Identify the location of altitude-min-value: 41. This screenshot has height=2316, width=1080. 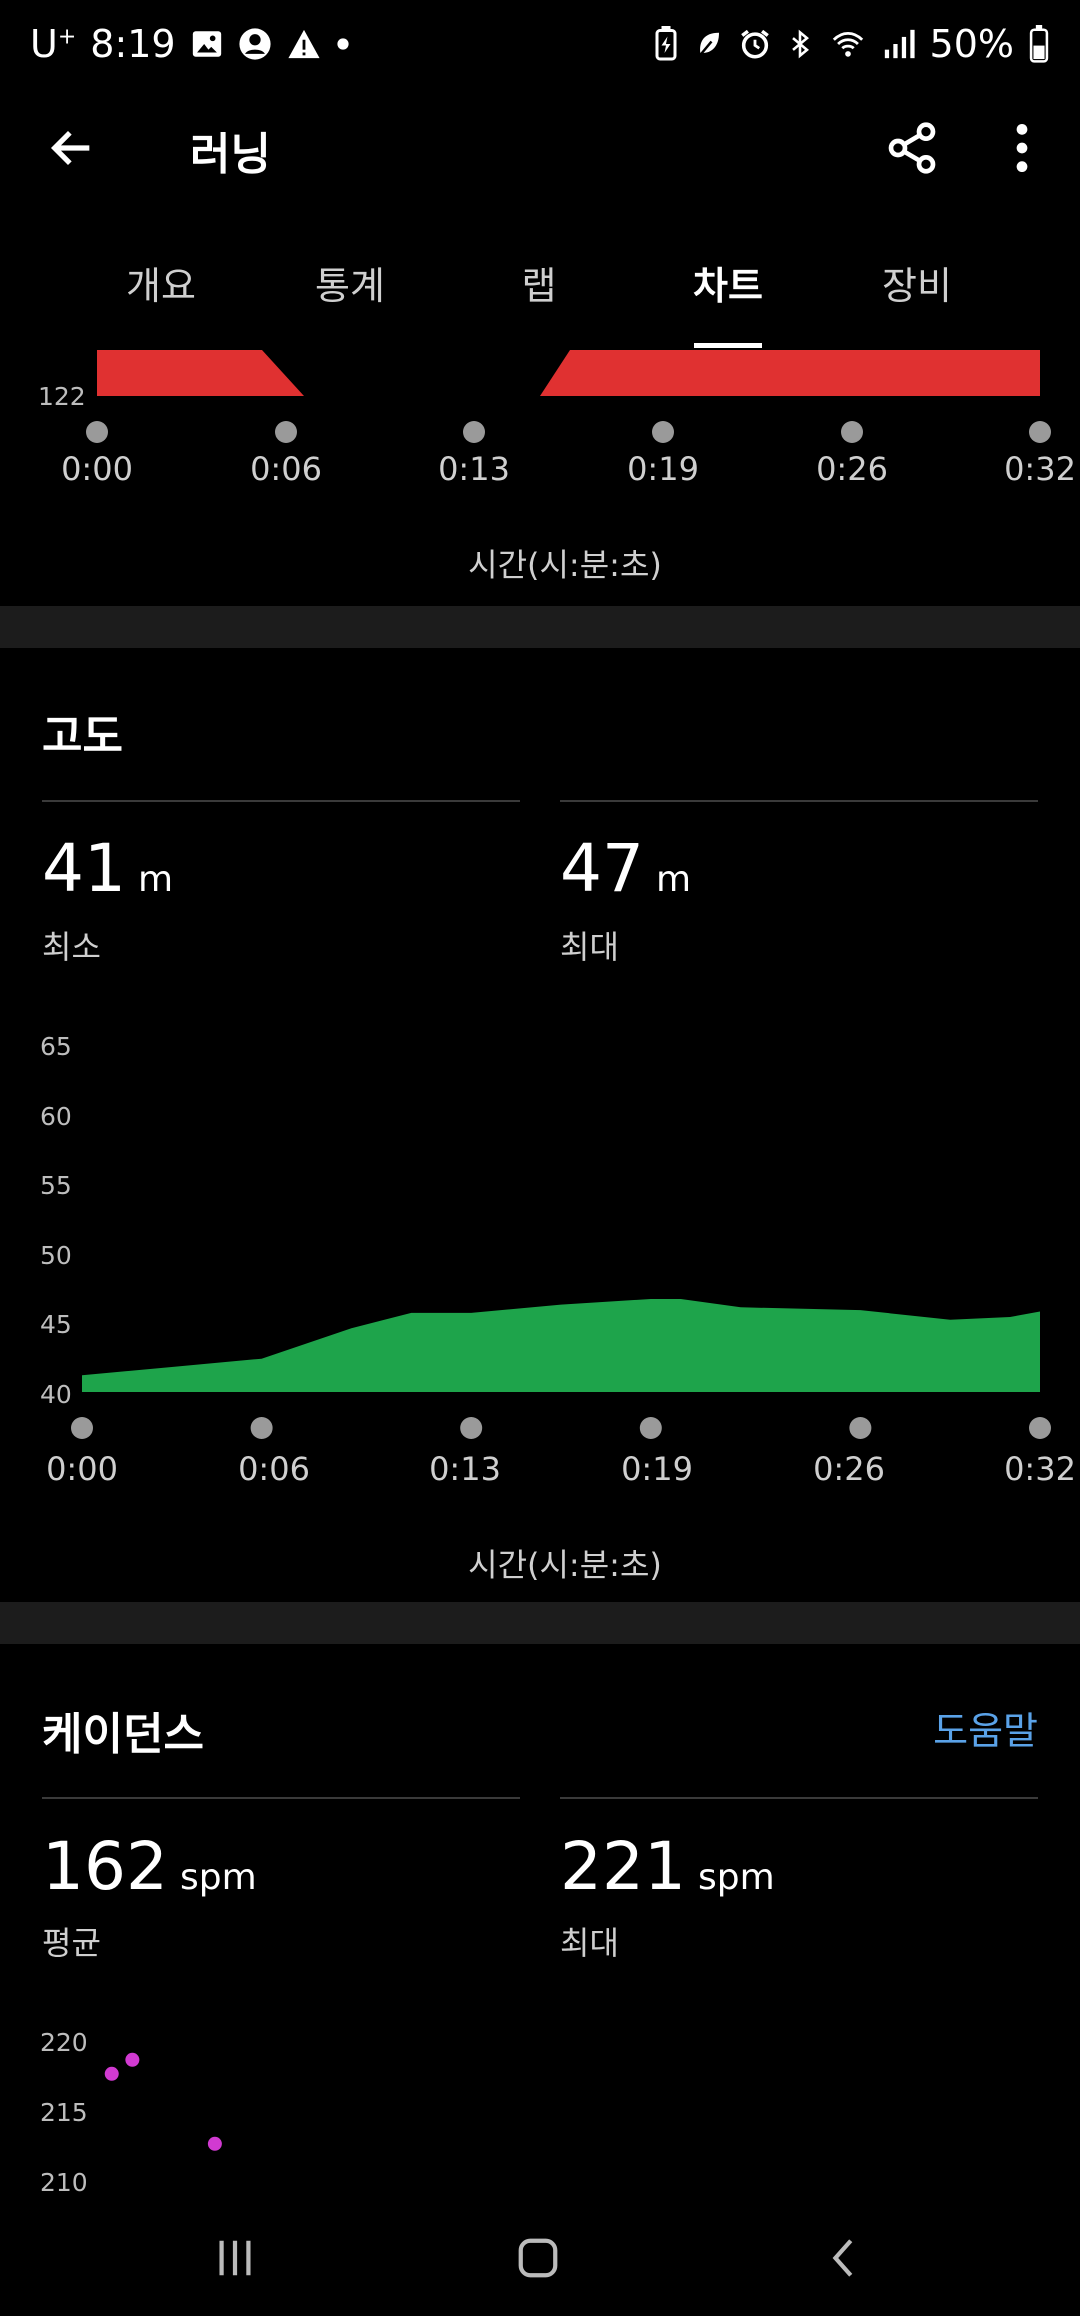
(84, 868).